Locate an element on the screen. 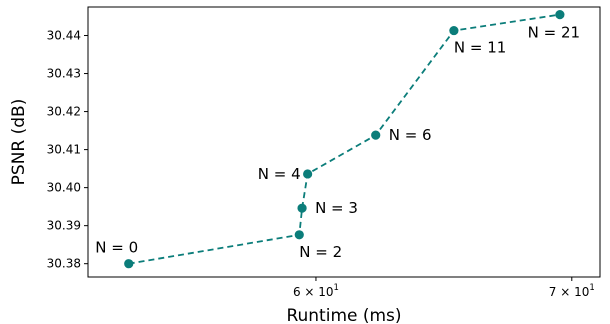 This screenshot has height=324, width=610. x-tick-label-base: 6 × 10 is located at coordinates (313, 292).